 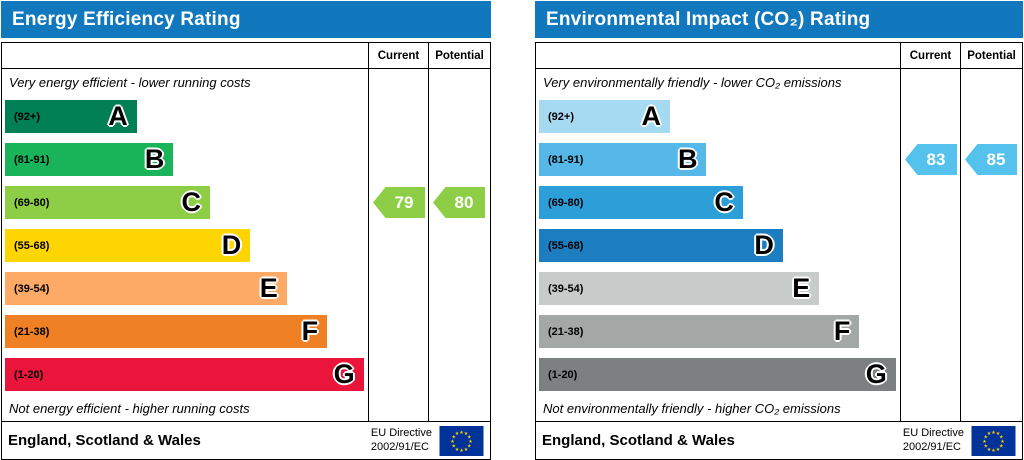 I want to click on band-row-d: (55-68) D, so click(x=185, y=245).